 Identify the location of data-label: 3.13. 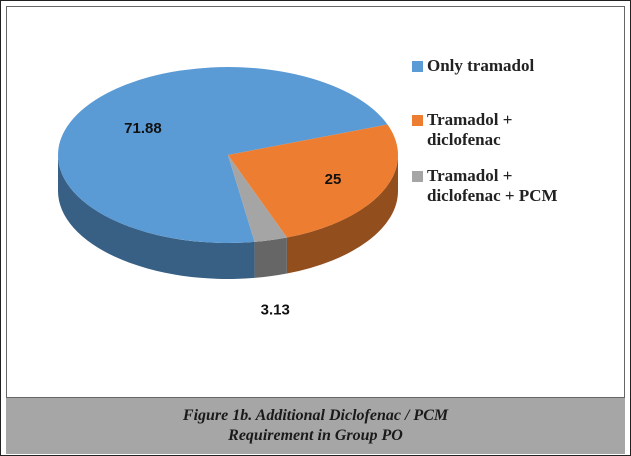
(275, 310).